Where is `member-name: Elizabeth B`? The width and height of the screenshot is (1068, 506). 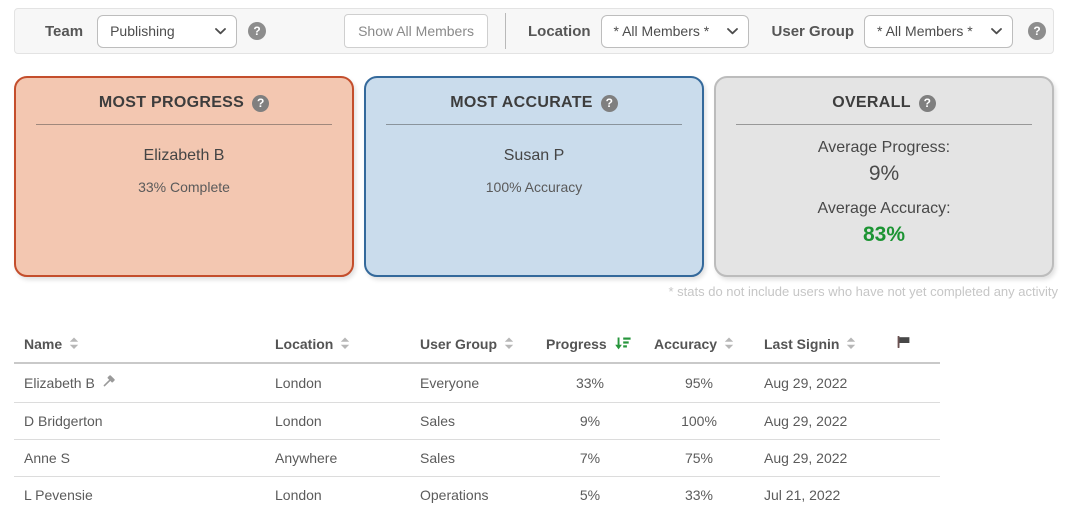 member-name: Elizabeth B is located at coordinates (59, 383).